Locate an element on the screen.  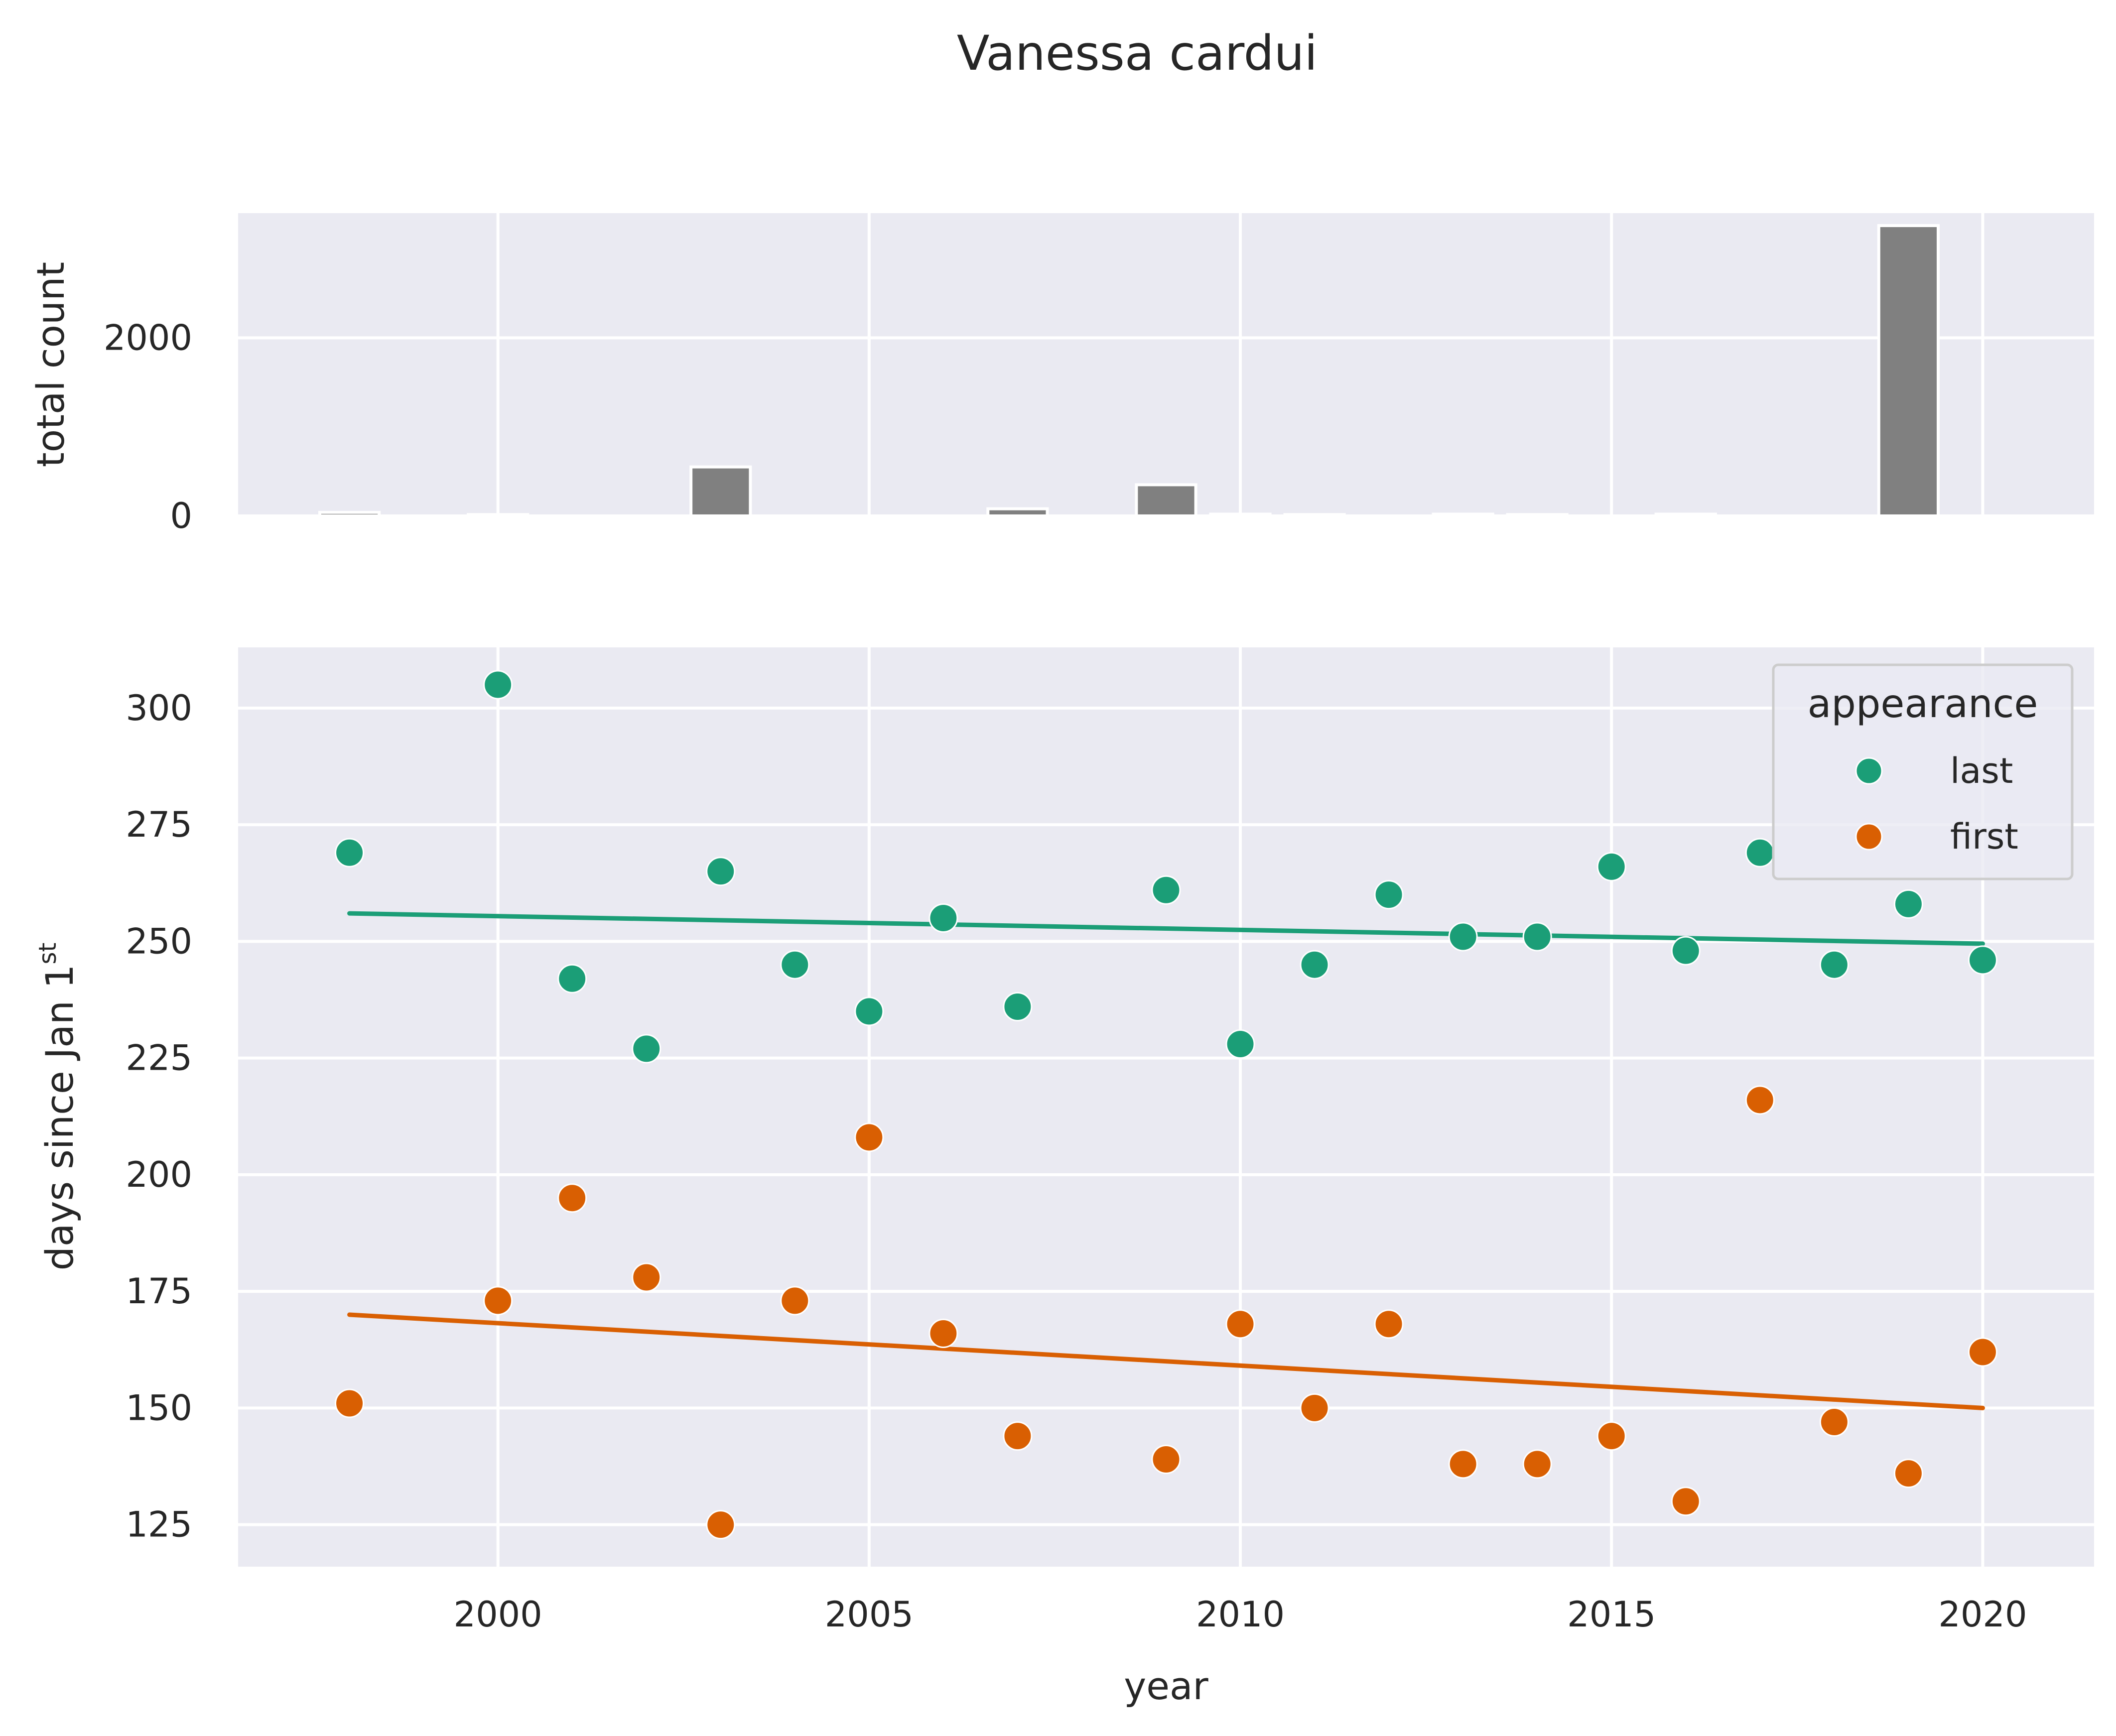
bottom-y-axis-label: days since Jan 1st is located at coordinates (58, 1107).